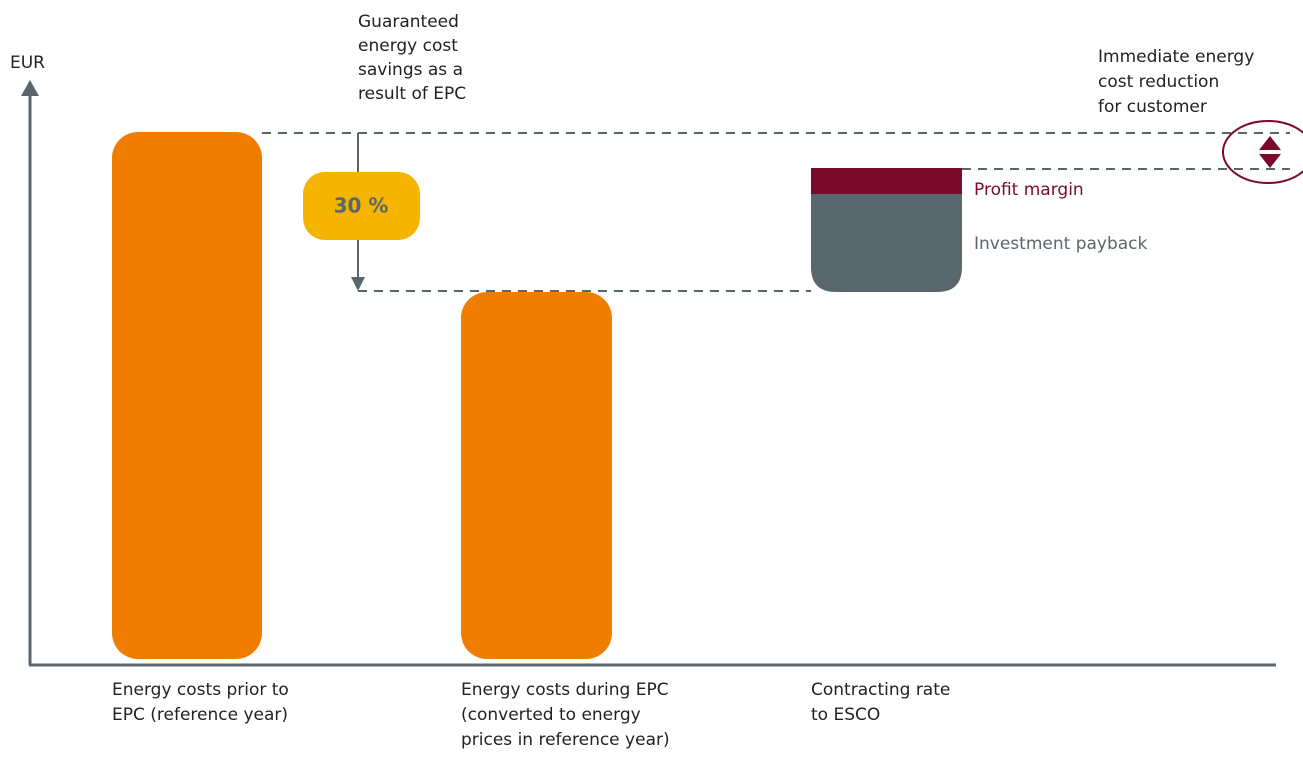 The height and width of the screenshot is (758, 1303). What do you see at coordinates (1270, 143) in the screenshot?
I see `reduction-arrow-up` at bounding box center [1270, 143].